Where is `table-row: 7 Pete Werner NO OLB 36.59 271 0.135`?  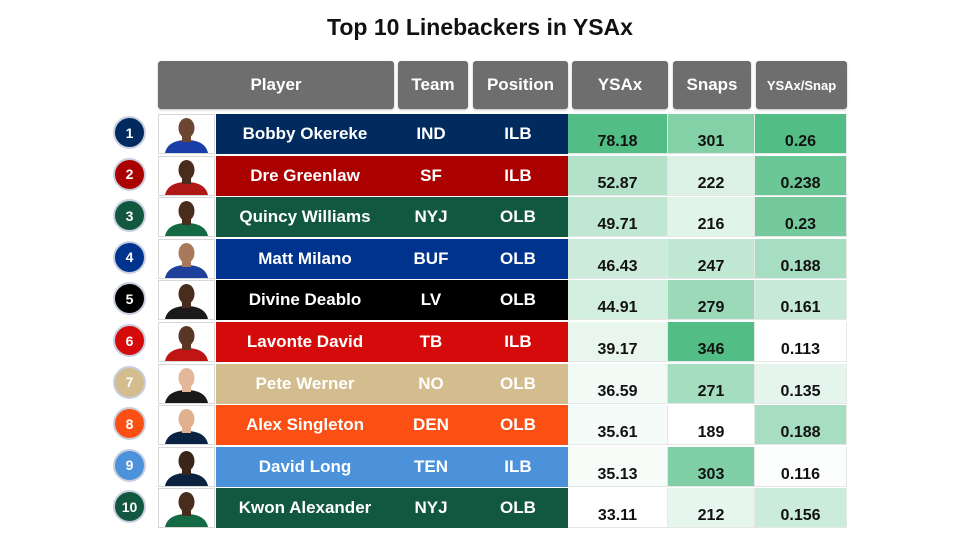
table-row: 7 Pete Werner NO OLB 36.59 271 0.135 is located at coordinates (480, 384).